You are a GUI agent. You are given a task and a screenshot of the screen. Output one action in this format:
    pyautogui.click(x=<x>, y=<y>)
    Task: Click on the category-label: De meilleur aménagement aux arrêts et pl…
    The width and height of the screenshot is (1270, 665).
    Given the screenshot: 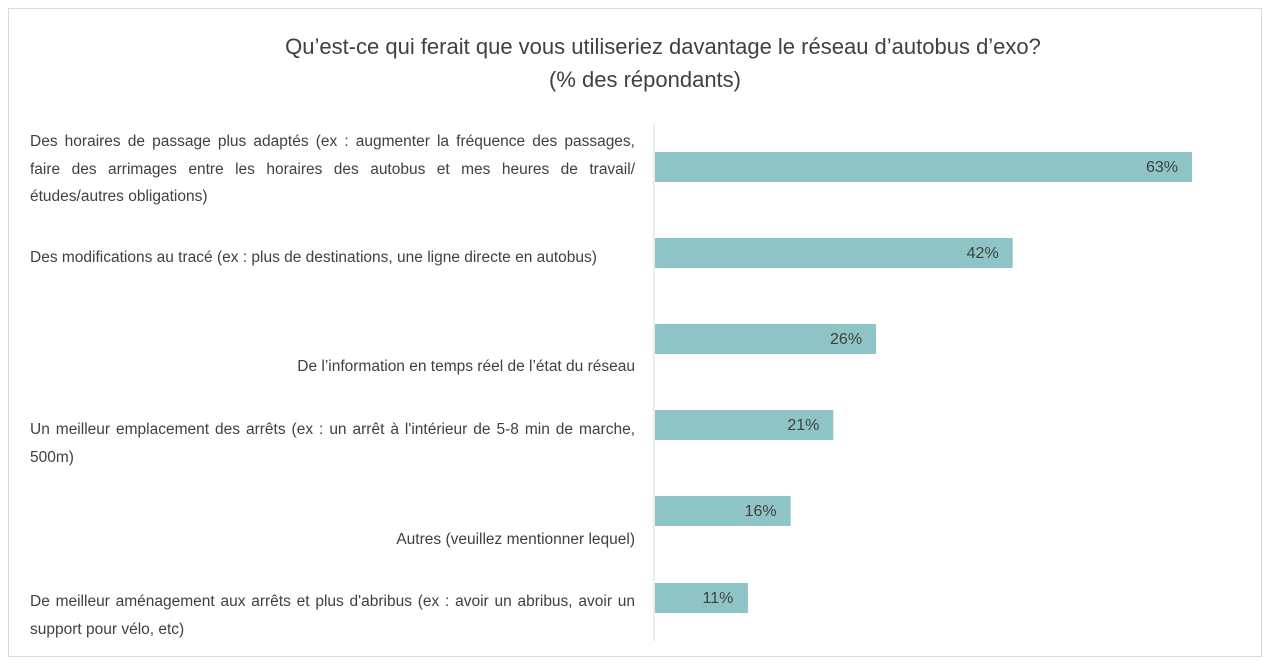 What is the action you would take?
    pyautogui.click(x=332, y=615)
    